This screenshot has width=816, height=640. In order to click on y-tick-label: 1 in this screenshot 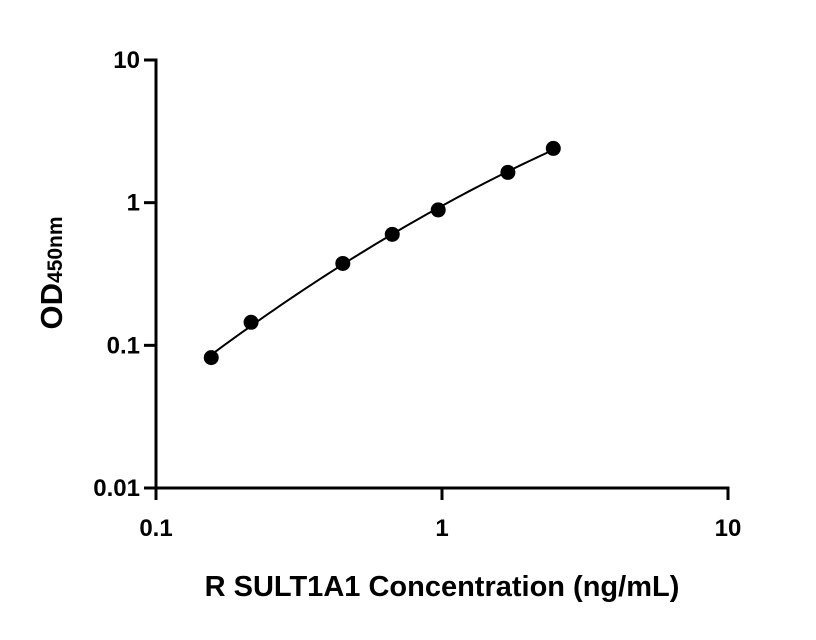, I will do `click(133, 203)`.